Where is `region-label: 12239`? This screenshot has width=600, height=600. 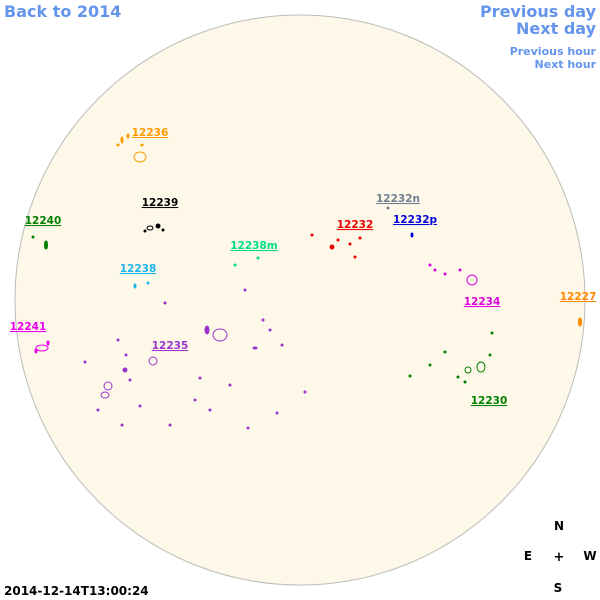
region-label: 12239 is located at coordinates (160, 203).